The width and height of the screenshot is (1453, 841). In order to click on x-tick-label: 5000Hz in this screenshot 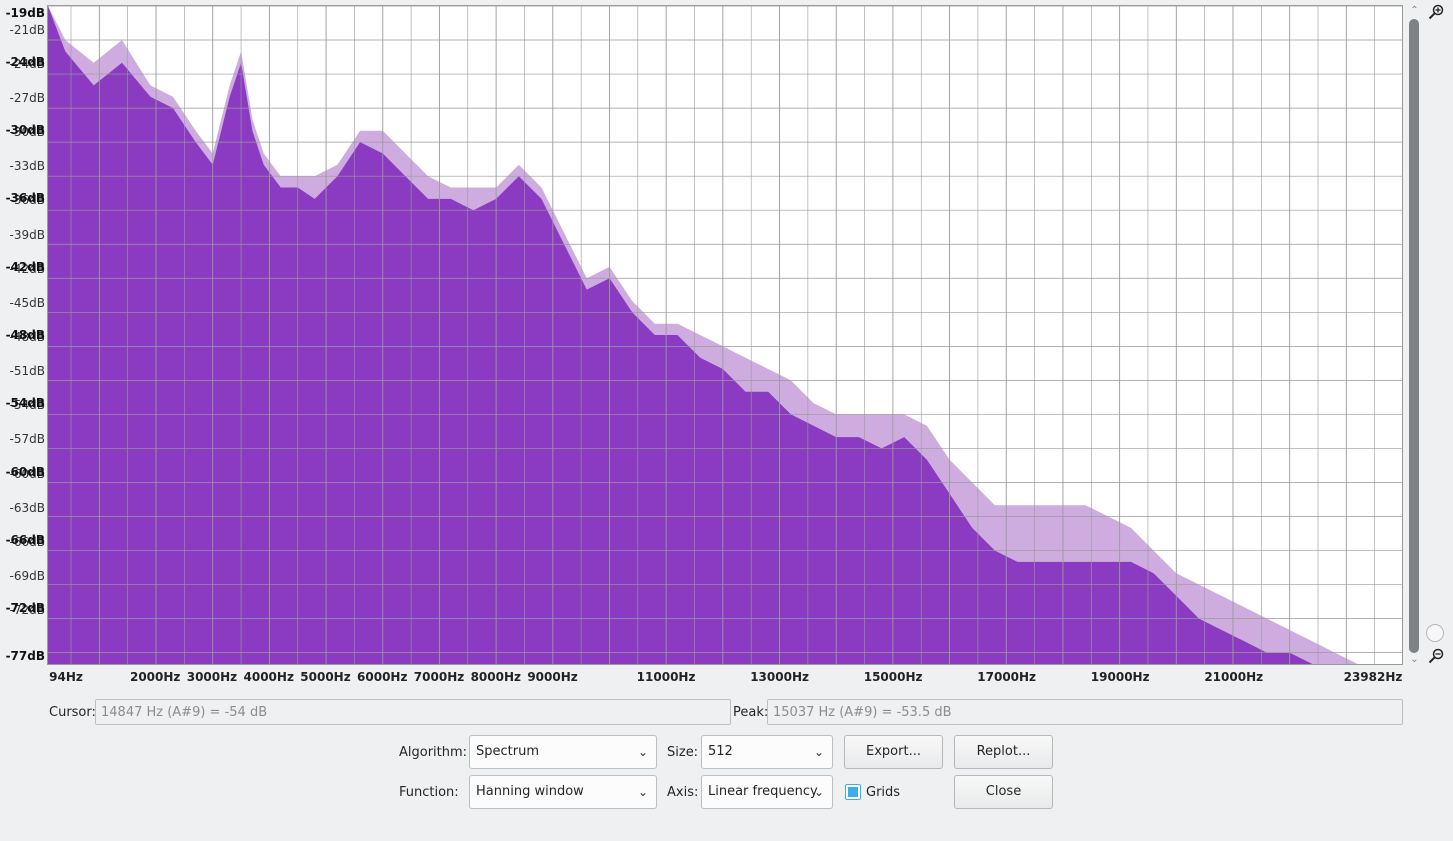, I will do `click(325, 677)`.